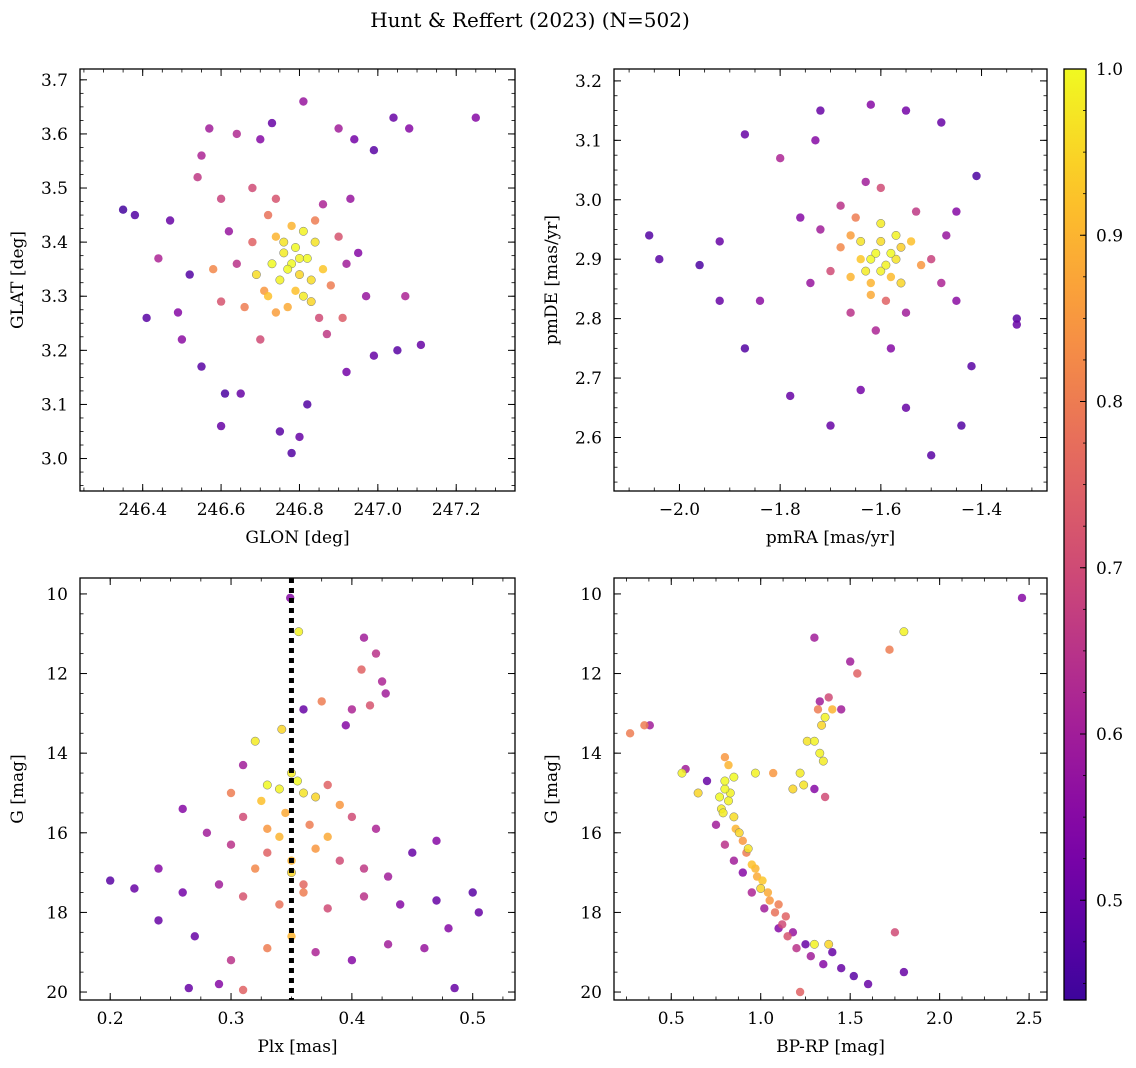 This screenshot has width=1136, height=1068. I want to click on y-tick-label: 2.6, so click(588, 439).